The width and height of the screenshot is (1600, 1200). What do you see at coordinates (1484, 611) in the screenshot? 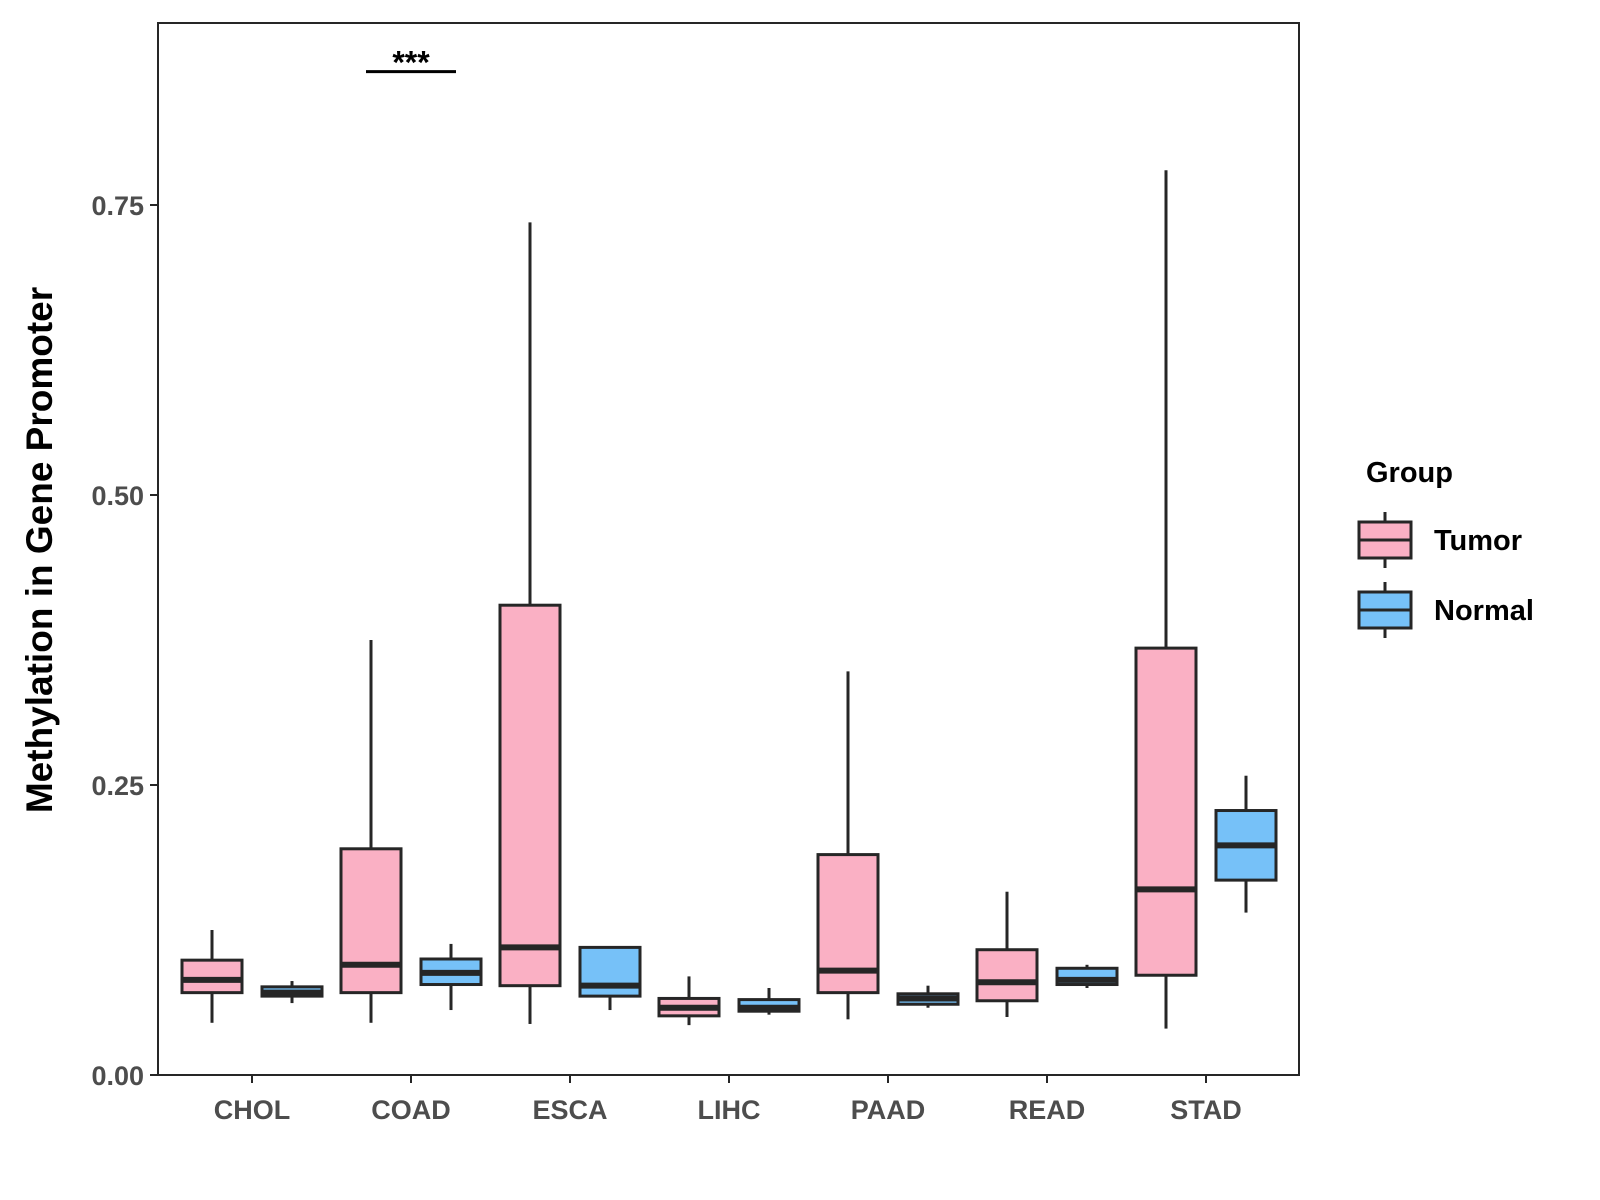
I see `legend-label: Normal` at bounding box center [1484, 611].